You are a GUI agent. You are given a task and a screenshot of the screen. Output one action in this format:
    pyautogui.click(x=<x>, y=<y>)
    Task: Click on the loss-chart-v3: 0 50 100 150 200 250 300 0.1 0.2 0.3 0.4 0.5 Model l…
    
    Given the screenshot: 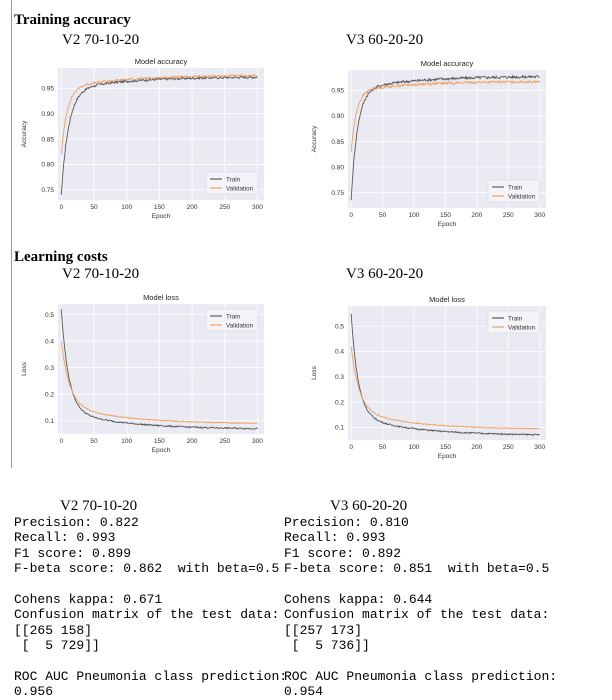 What is the action you would take?
    pyautogui.click(x=431, y=380)
    